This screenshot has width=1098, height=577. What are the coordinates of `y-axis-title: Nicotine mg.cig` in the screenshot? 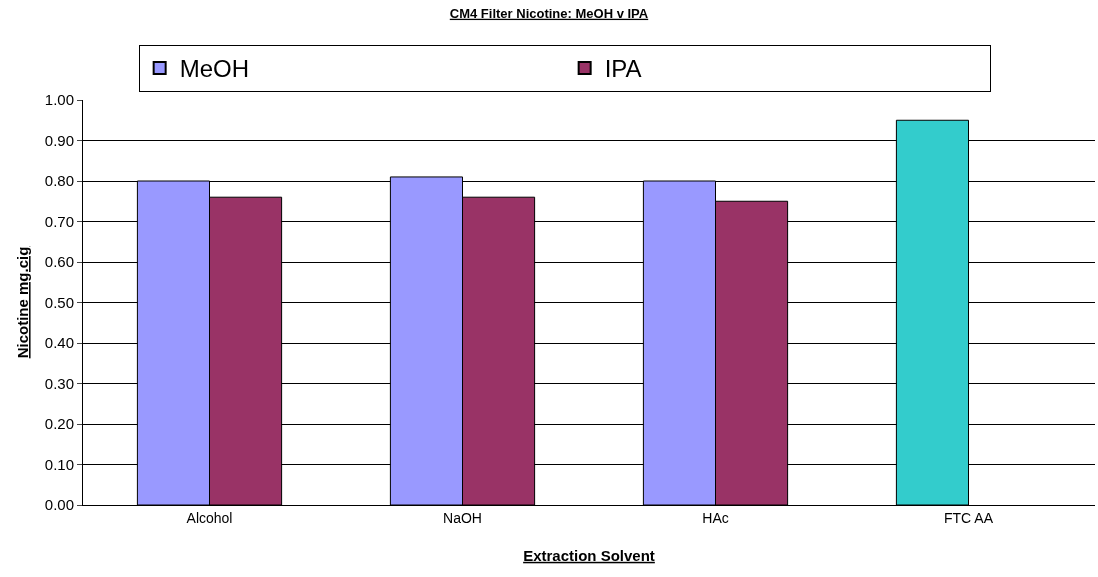 It's located at (23, 302).